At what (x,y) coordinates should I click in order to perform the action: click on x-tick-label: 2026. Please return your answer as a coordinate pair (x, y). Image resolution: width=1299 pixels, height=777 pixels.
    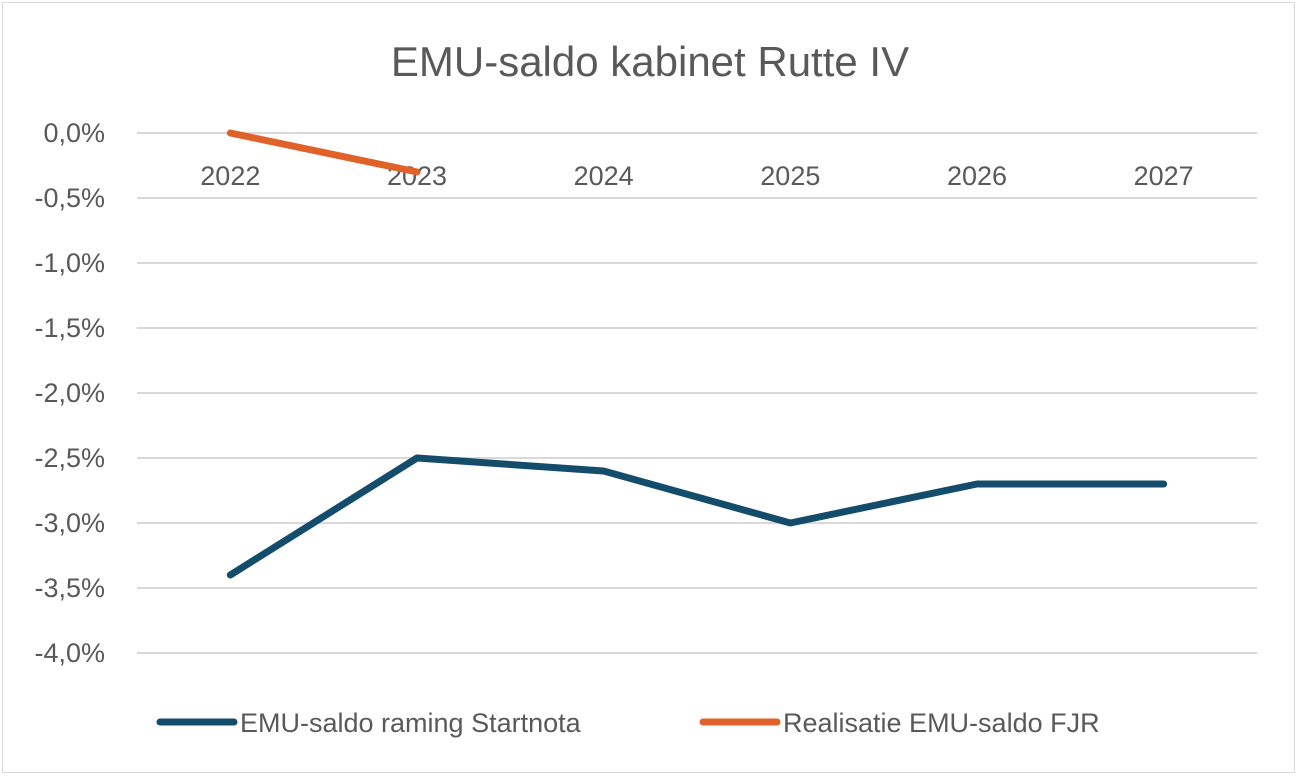
    Looking at the image, I should click on (977, 176).